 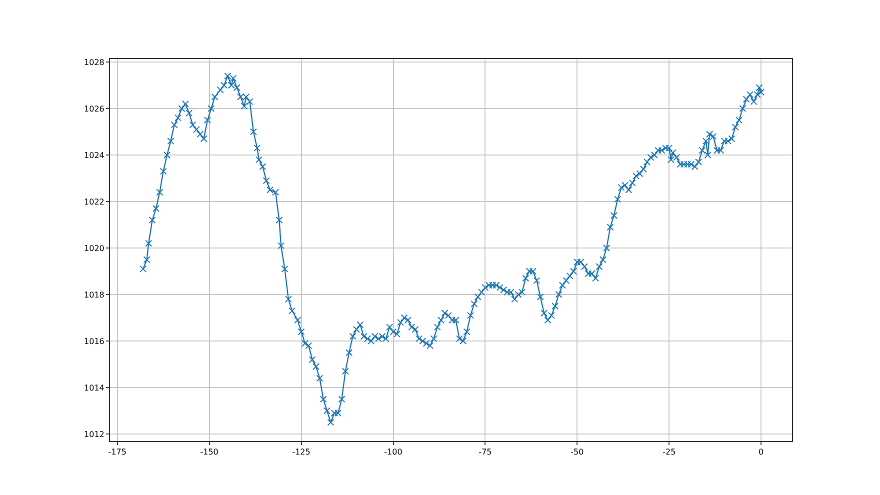 I want to click on y-tick-label: 1014, so click(x=94, y=387).